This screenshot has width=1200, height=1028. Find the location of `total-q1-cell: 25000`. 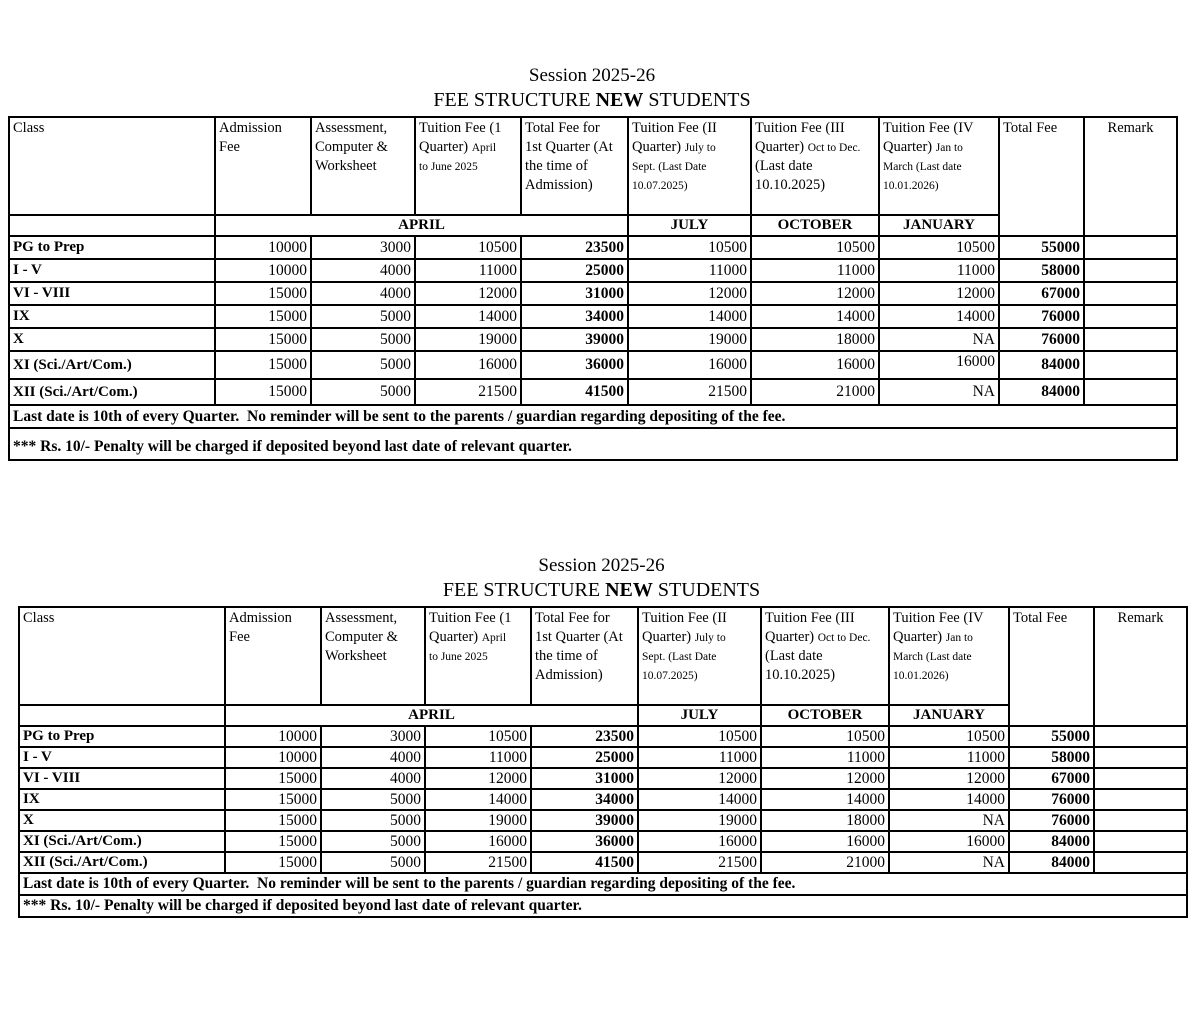

total-q1-cell: 25000 is located at coordinates (574, 270).